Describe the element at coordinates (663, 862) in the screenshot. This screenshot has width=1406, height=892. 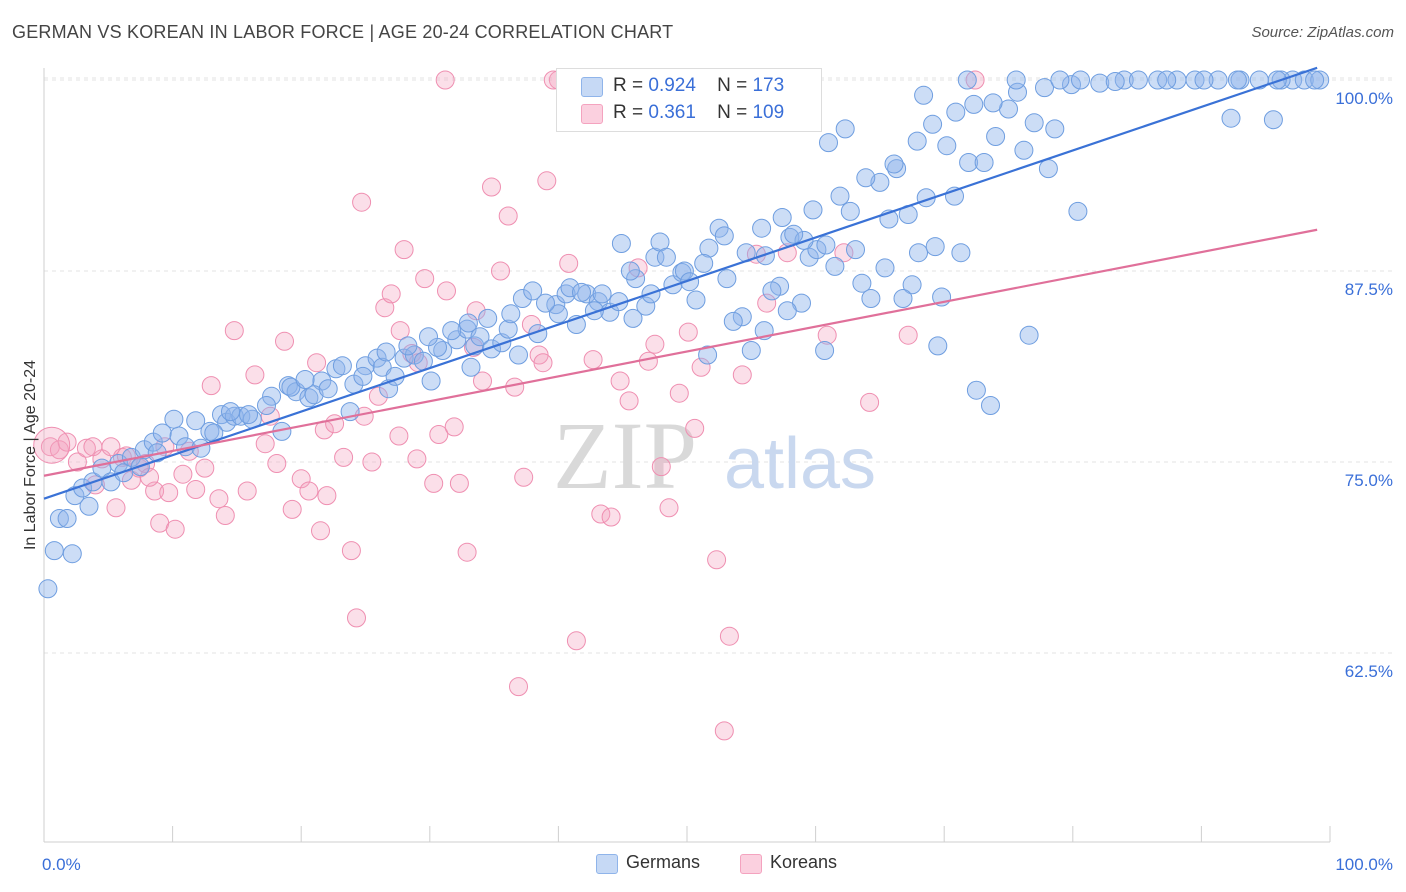
I see `legend-label-germans: Germans` at that location.